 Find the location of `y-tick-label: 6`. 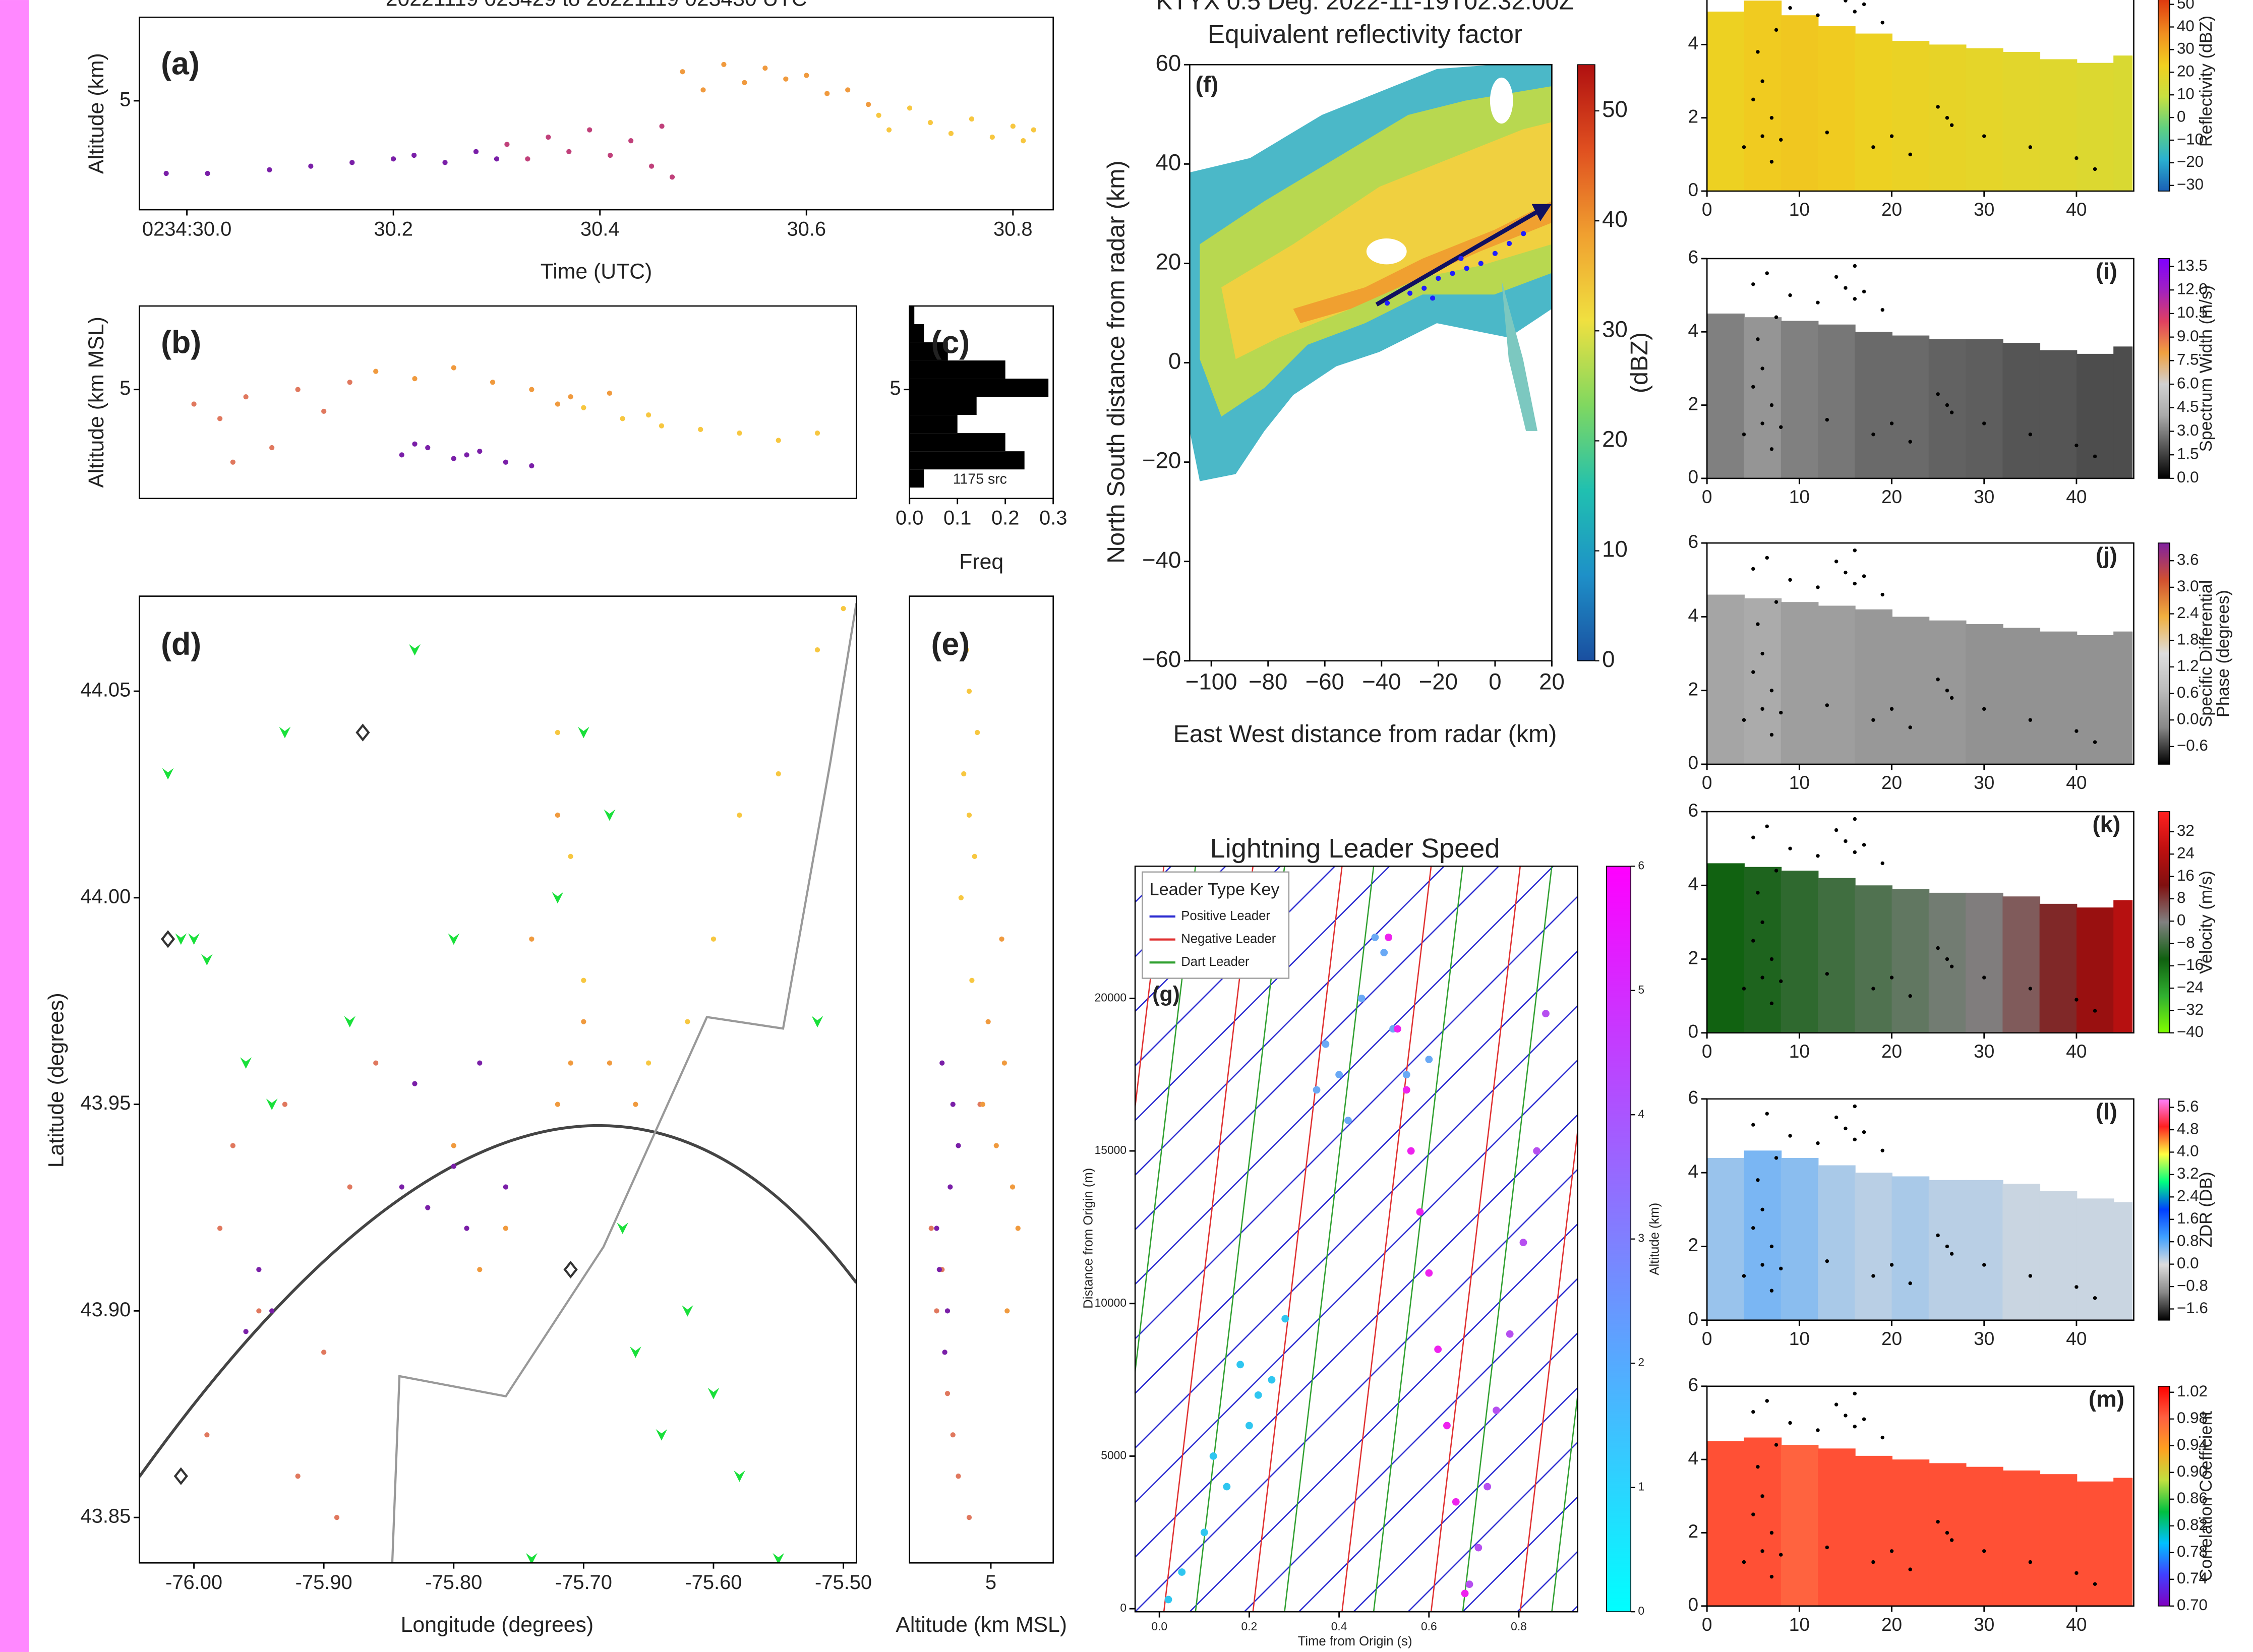

y-tick-label: 6 is located at coordinates (1693, 258).